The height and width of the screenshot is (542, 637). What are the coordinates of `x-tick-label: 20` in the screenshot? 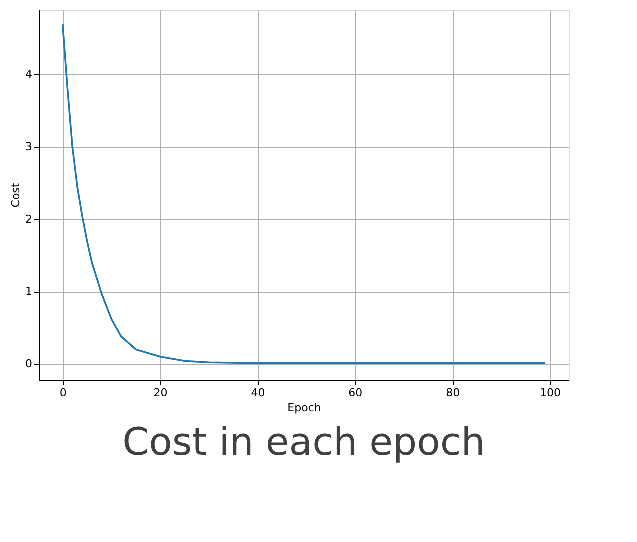 It's located at (161, 393).